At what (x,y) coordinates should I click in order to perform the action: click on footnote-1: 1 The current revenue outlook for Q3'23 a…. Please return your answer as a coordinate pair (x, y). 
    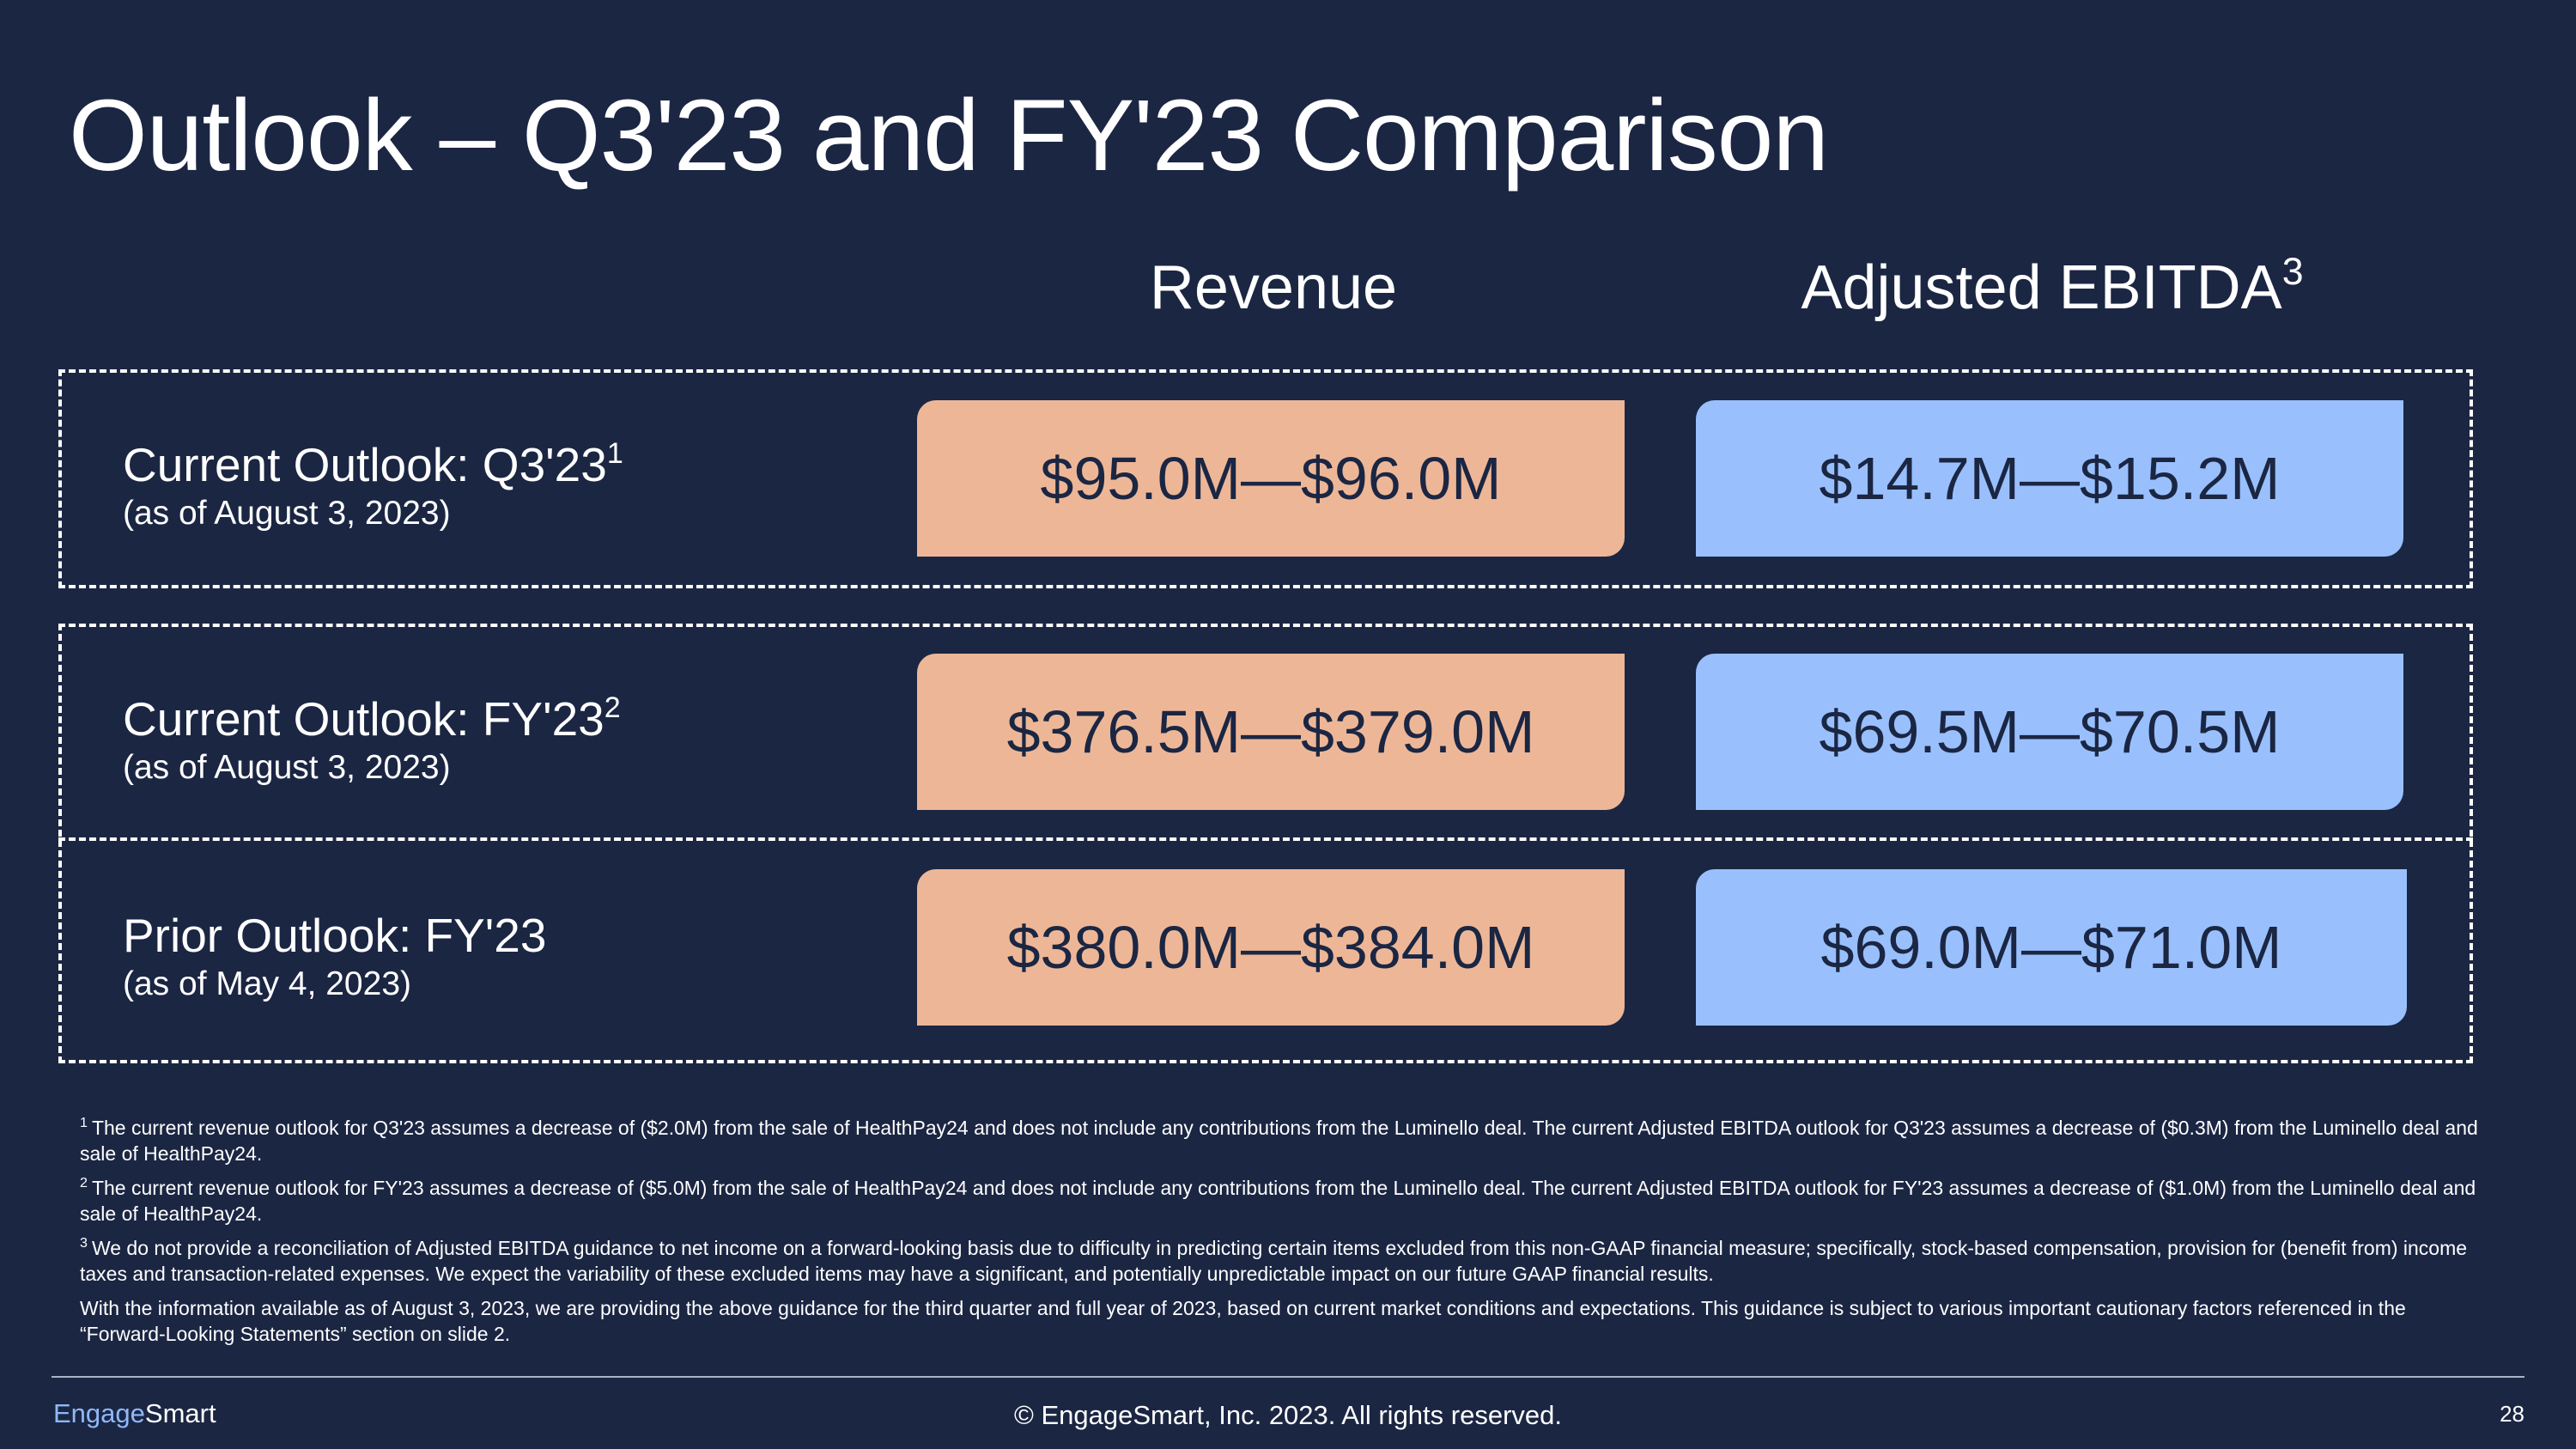
    Looking at the image, I should click on (1282, 1140).